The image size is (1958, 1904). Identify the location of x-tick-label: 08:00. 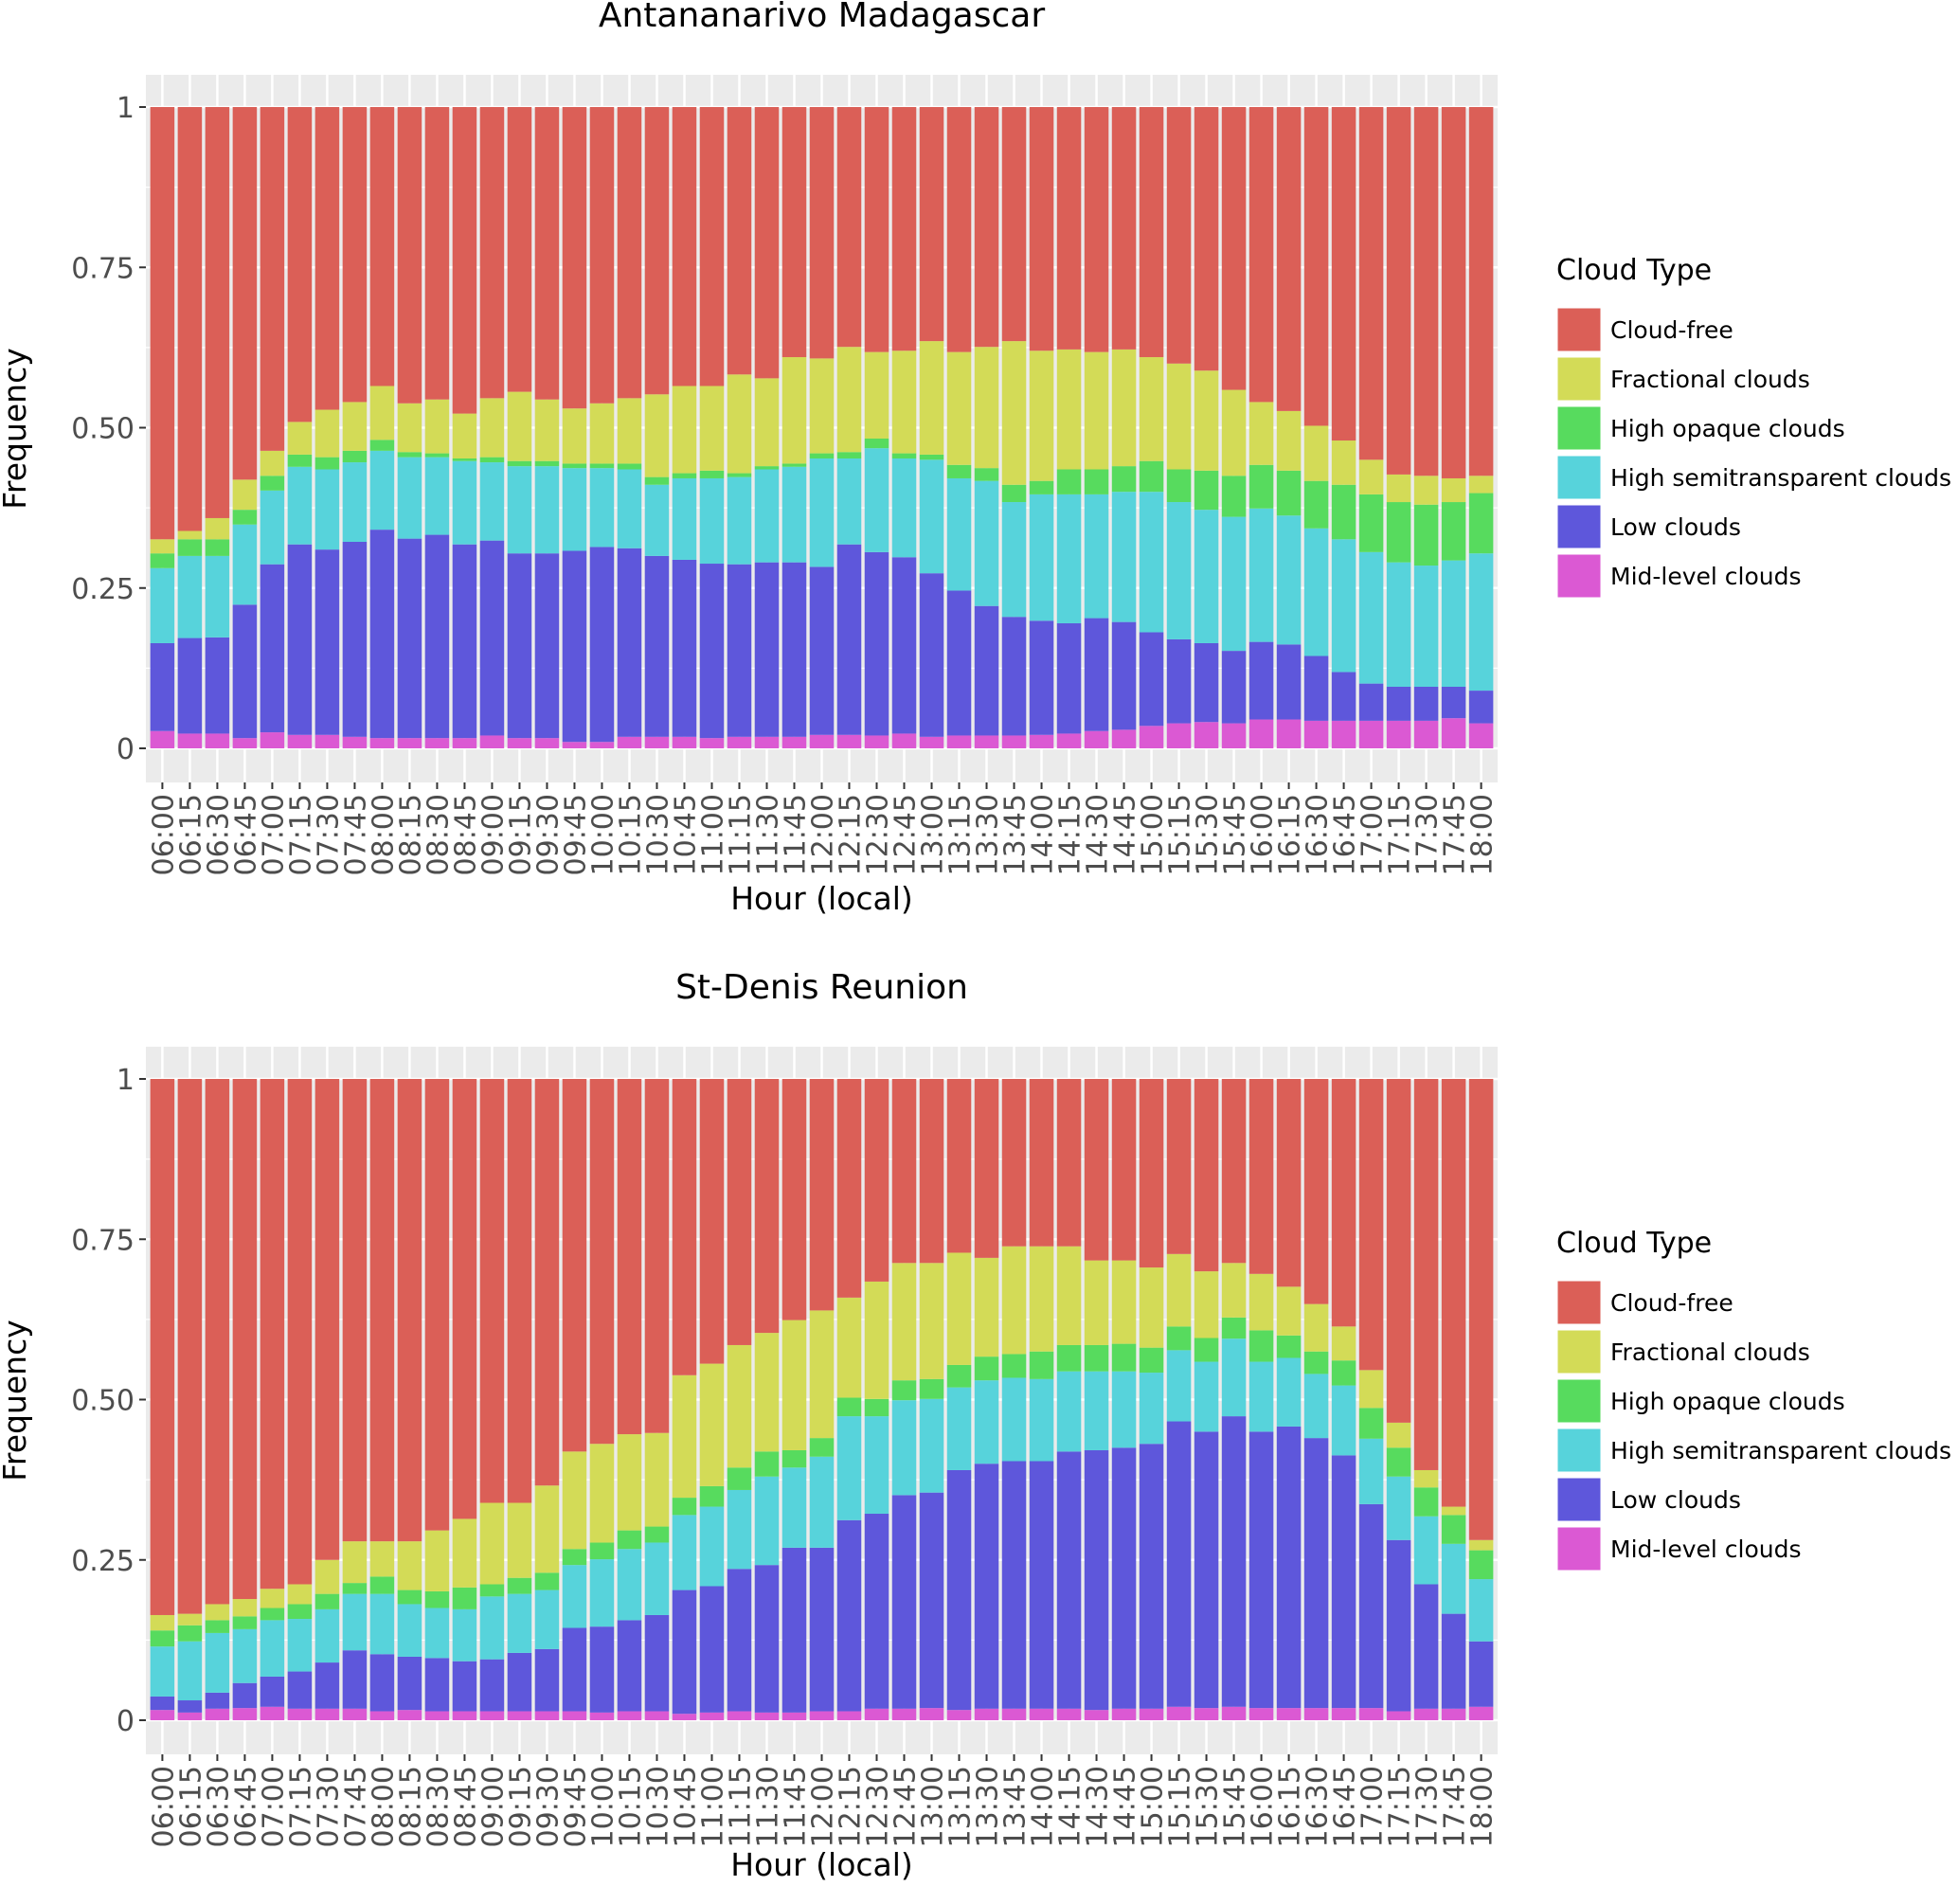
(384, 834).